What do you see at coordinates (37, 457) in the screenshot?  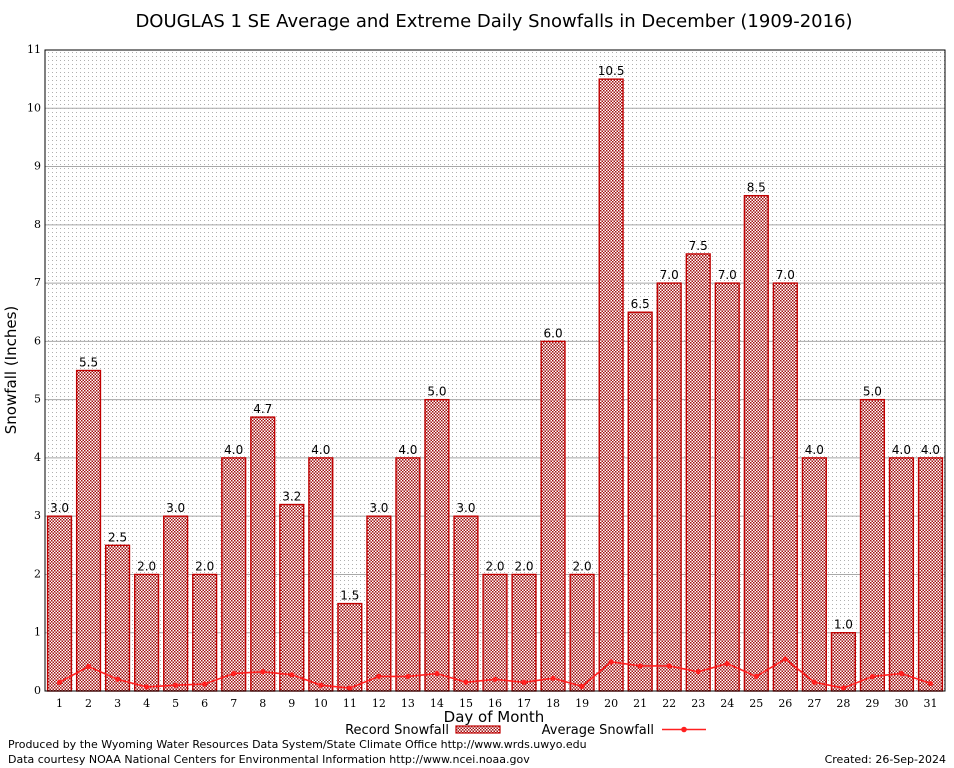 I see `y-tick-label: 4` at bounding box center [37, 457].